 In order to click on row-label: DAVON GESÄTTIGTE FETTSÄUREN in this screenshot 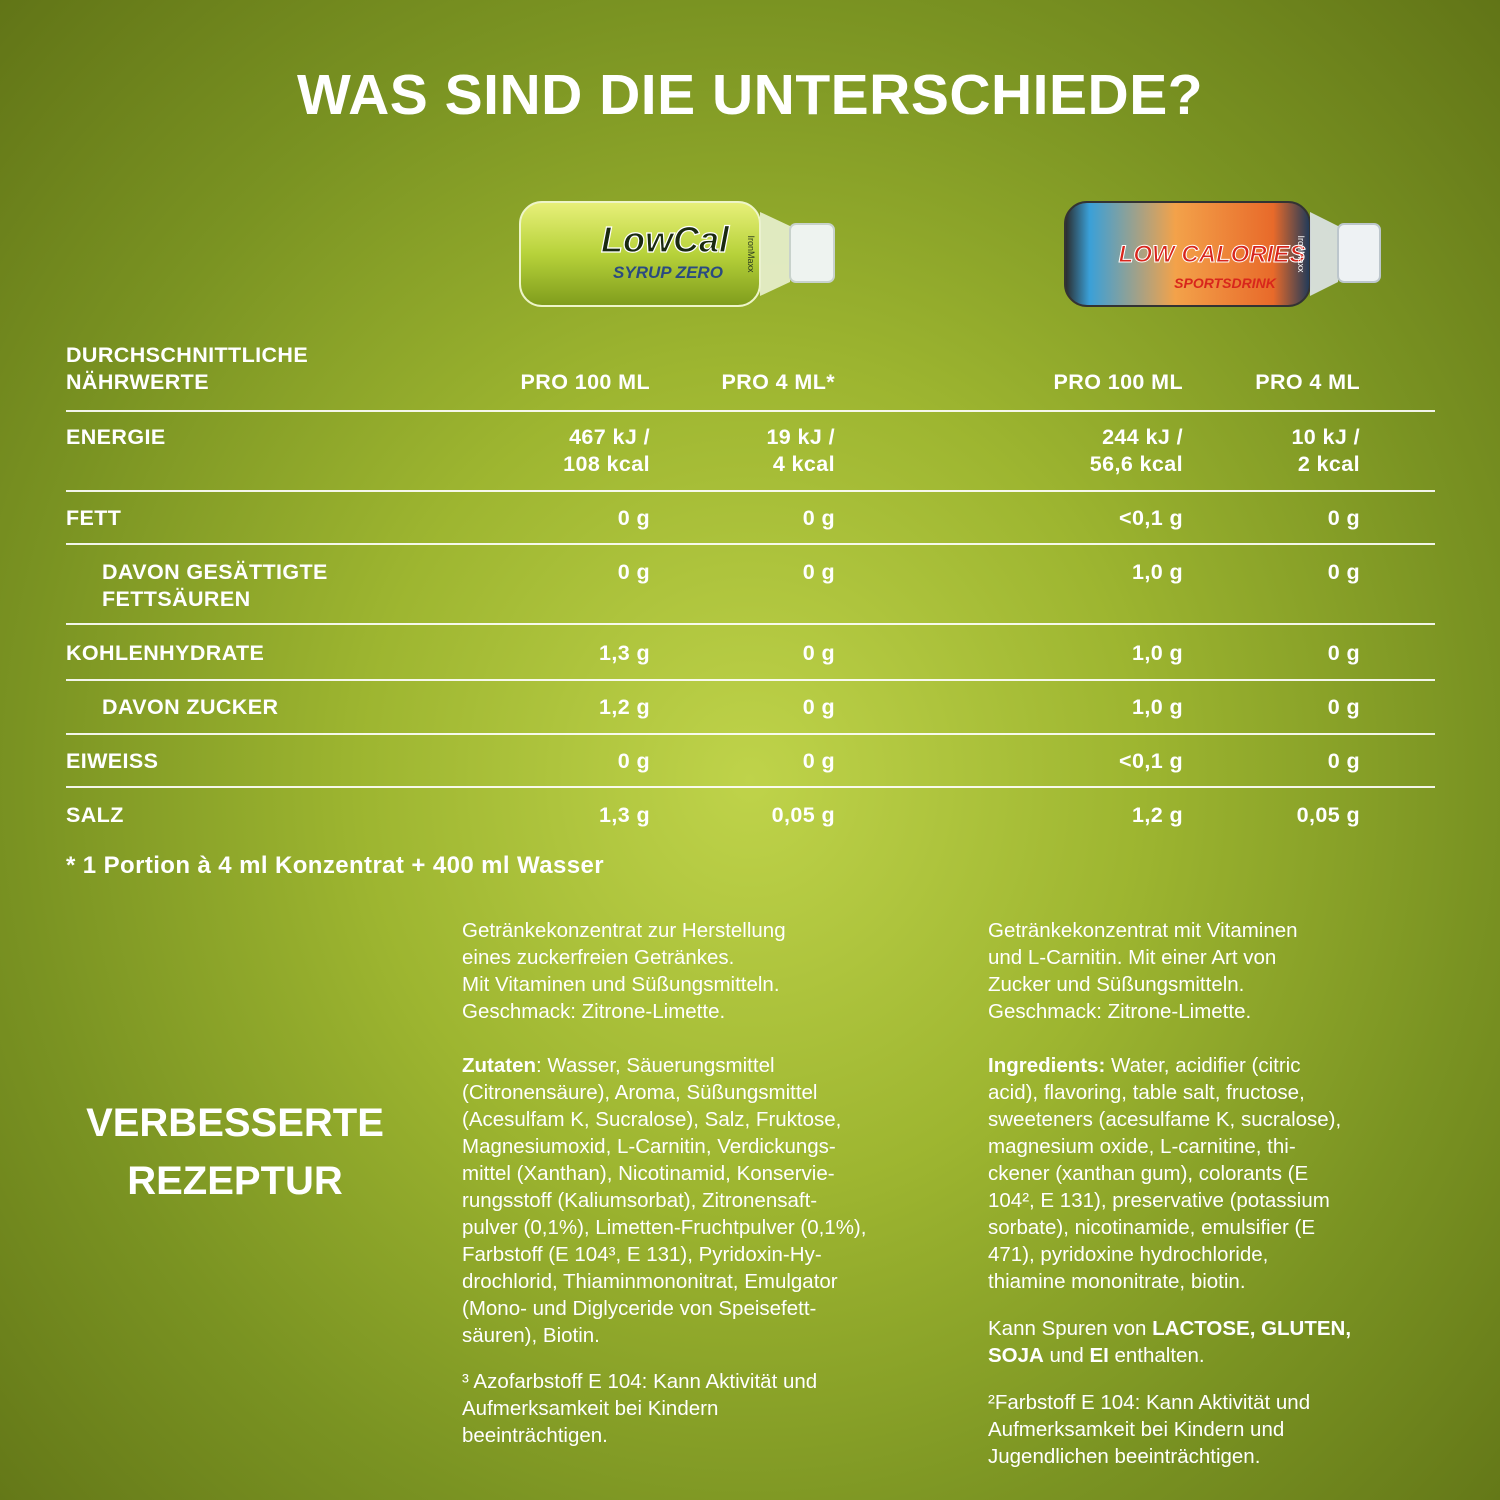, I will do `click(215, 585)`.